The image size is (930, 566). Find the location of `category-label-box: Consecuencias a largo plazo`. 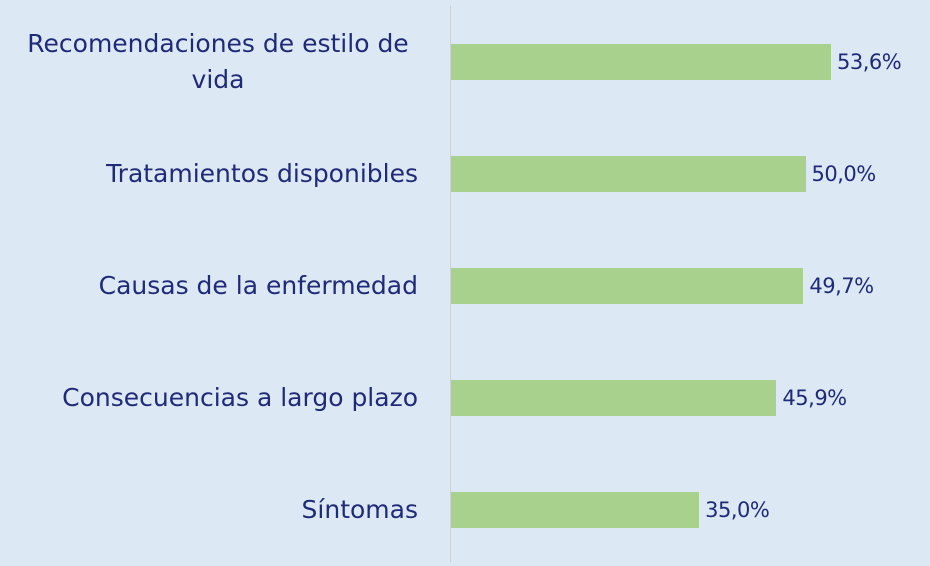

category-label-box: Consecuencias a largo plazo is located at coordinates (209, 398).